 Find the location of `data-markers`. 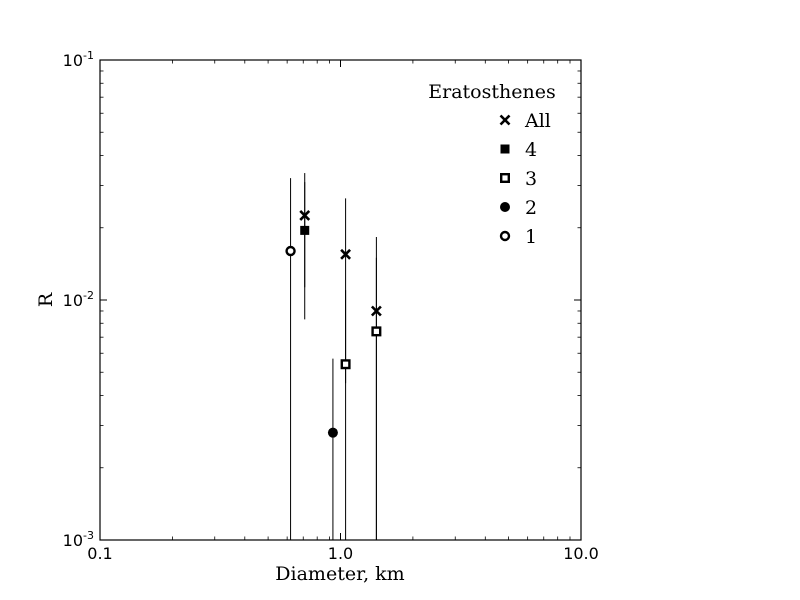

data-markers is located at coordinates (333, 324).